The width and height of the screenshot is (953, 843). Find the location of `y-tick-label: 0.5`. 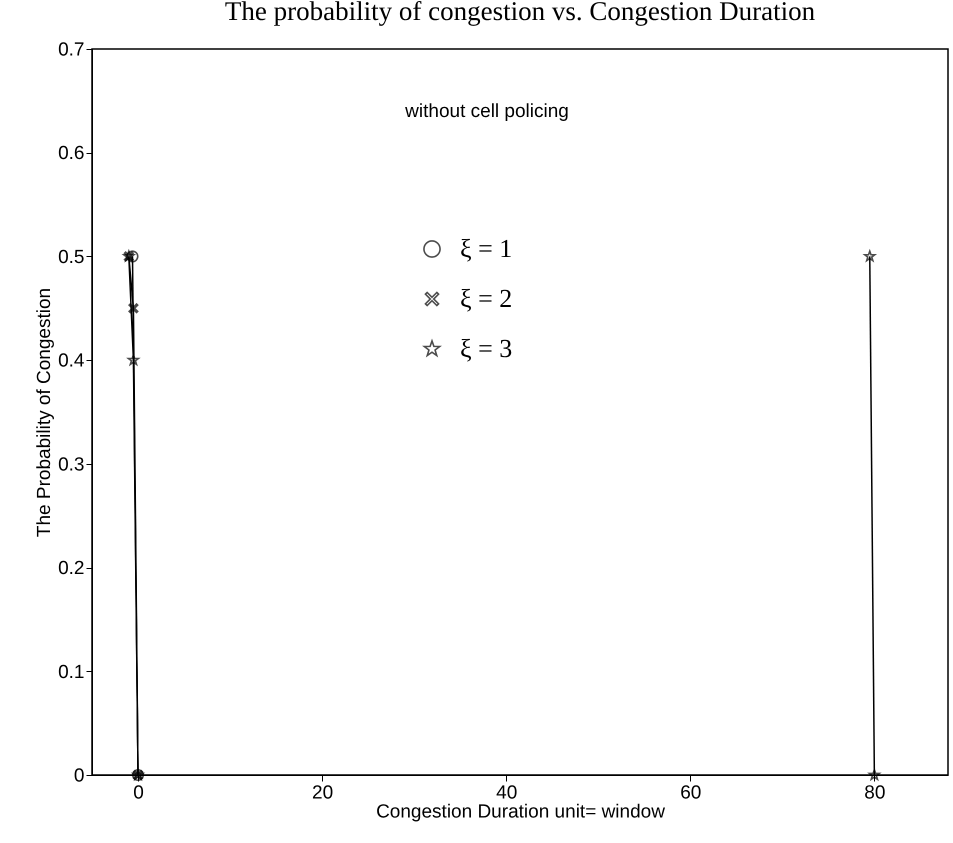

y-tick-label: 0.5 is located at coordinates (71, 257).